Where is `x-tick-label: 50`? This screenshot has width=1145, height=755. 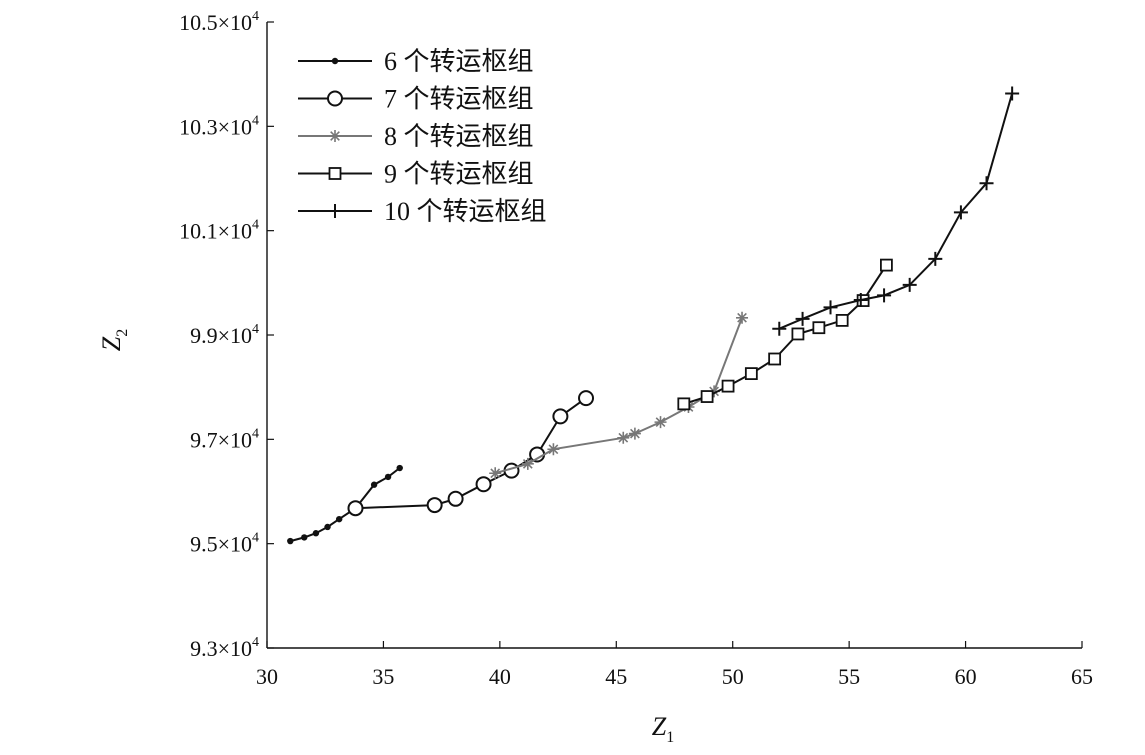
x-tick-label: 50 is located at coordinates (733, 676).